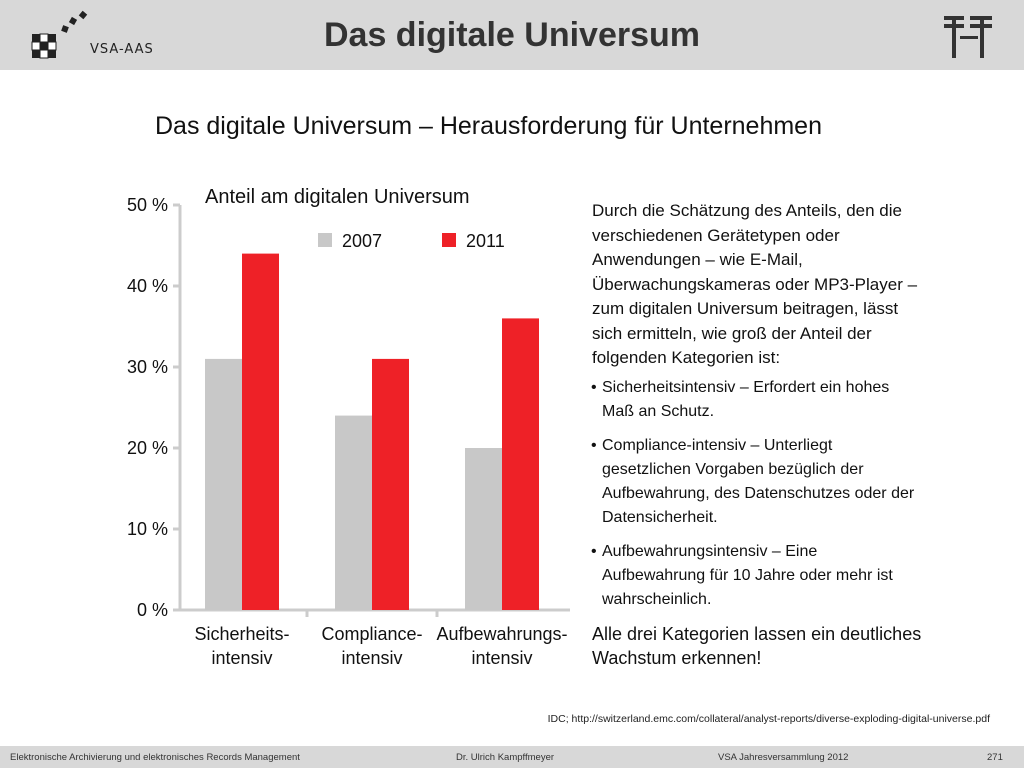 This screenshot has width=1024, height=768. What do you see at coordinates (147, 529) in the screenshot?
I see `y-tick-label: 10 %` at bounding box center [147, 529].